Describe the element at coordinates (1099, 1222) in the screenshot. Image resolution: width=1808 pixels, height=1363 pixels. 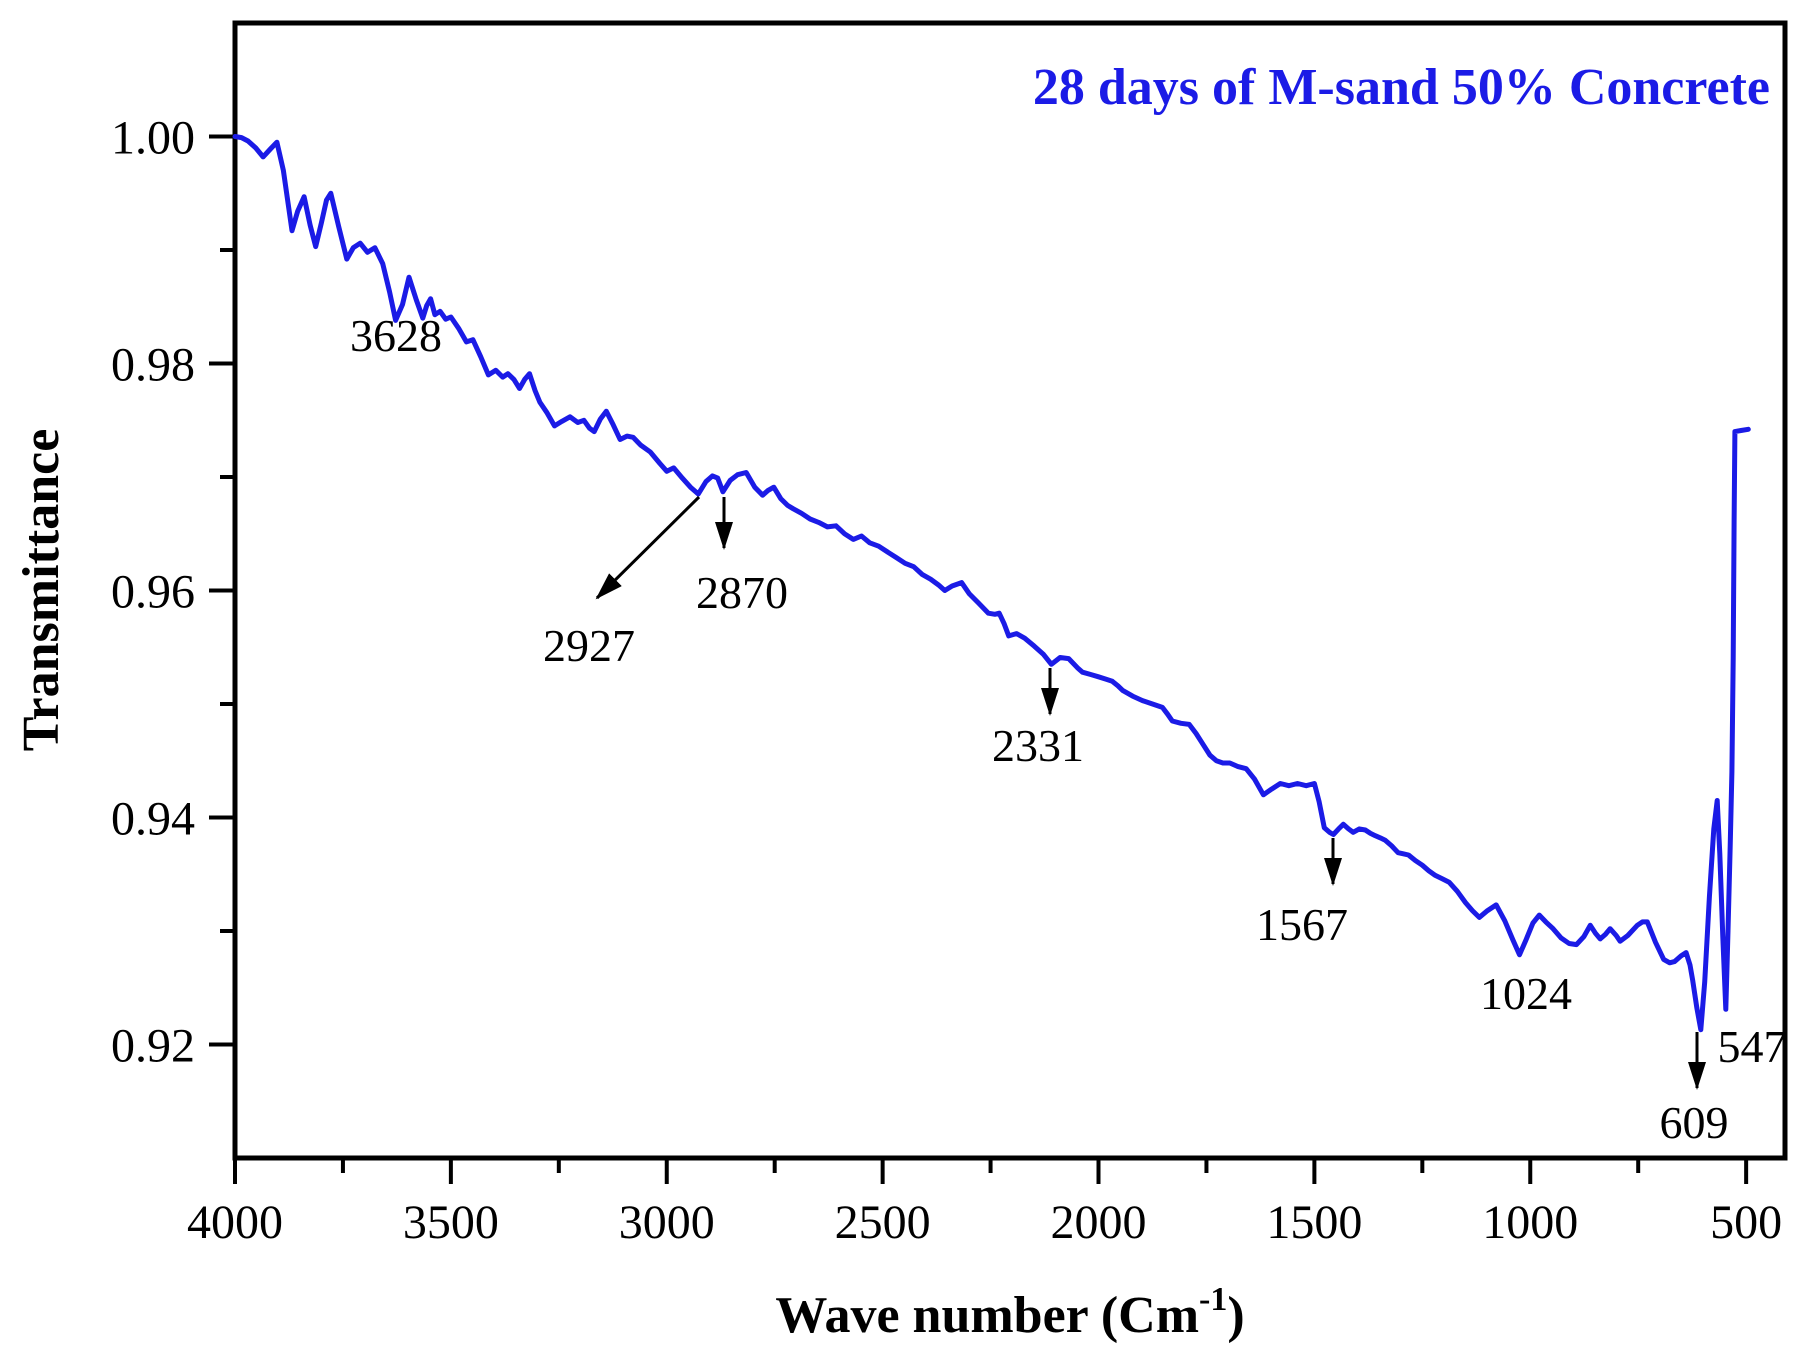
I see `x-axis-tick-label: 2000` at that location.